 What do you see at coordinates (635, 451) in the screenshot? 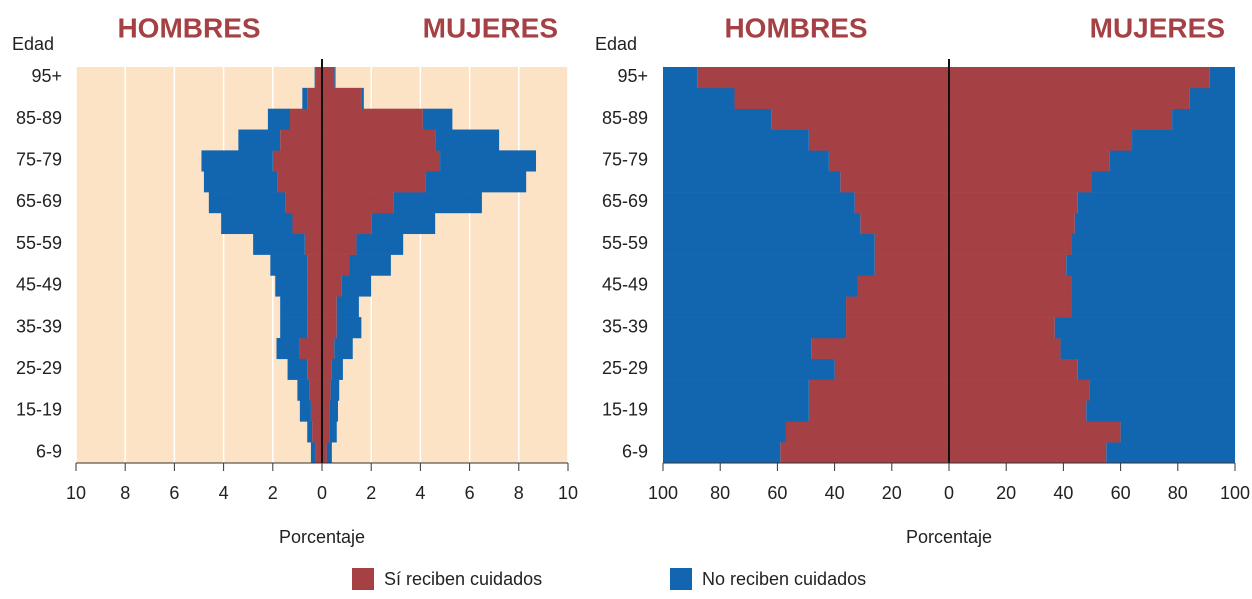
I see `y-tick-label: 6-9` at bounding box center [635, 451].